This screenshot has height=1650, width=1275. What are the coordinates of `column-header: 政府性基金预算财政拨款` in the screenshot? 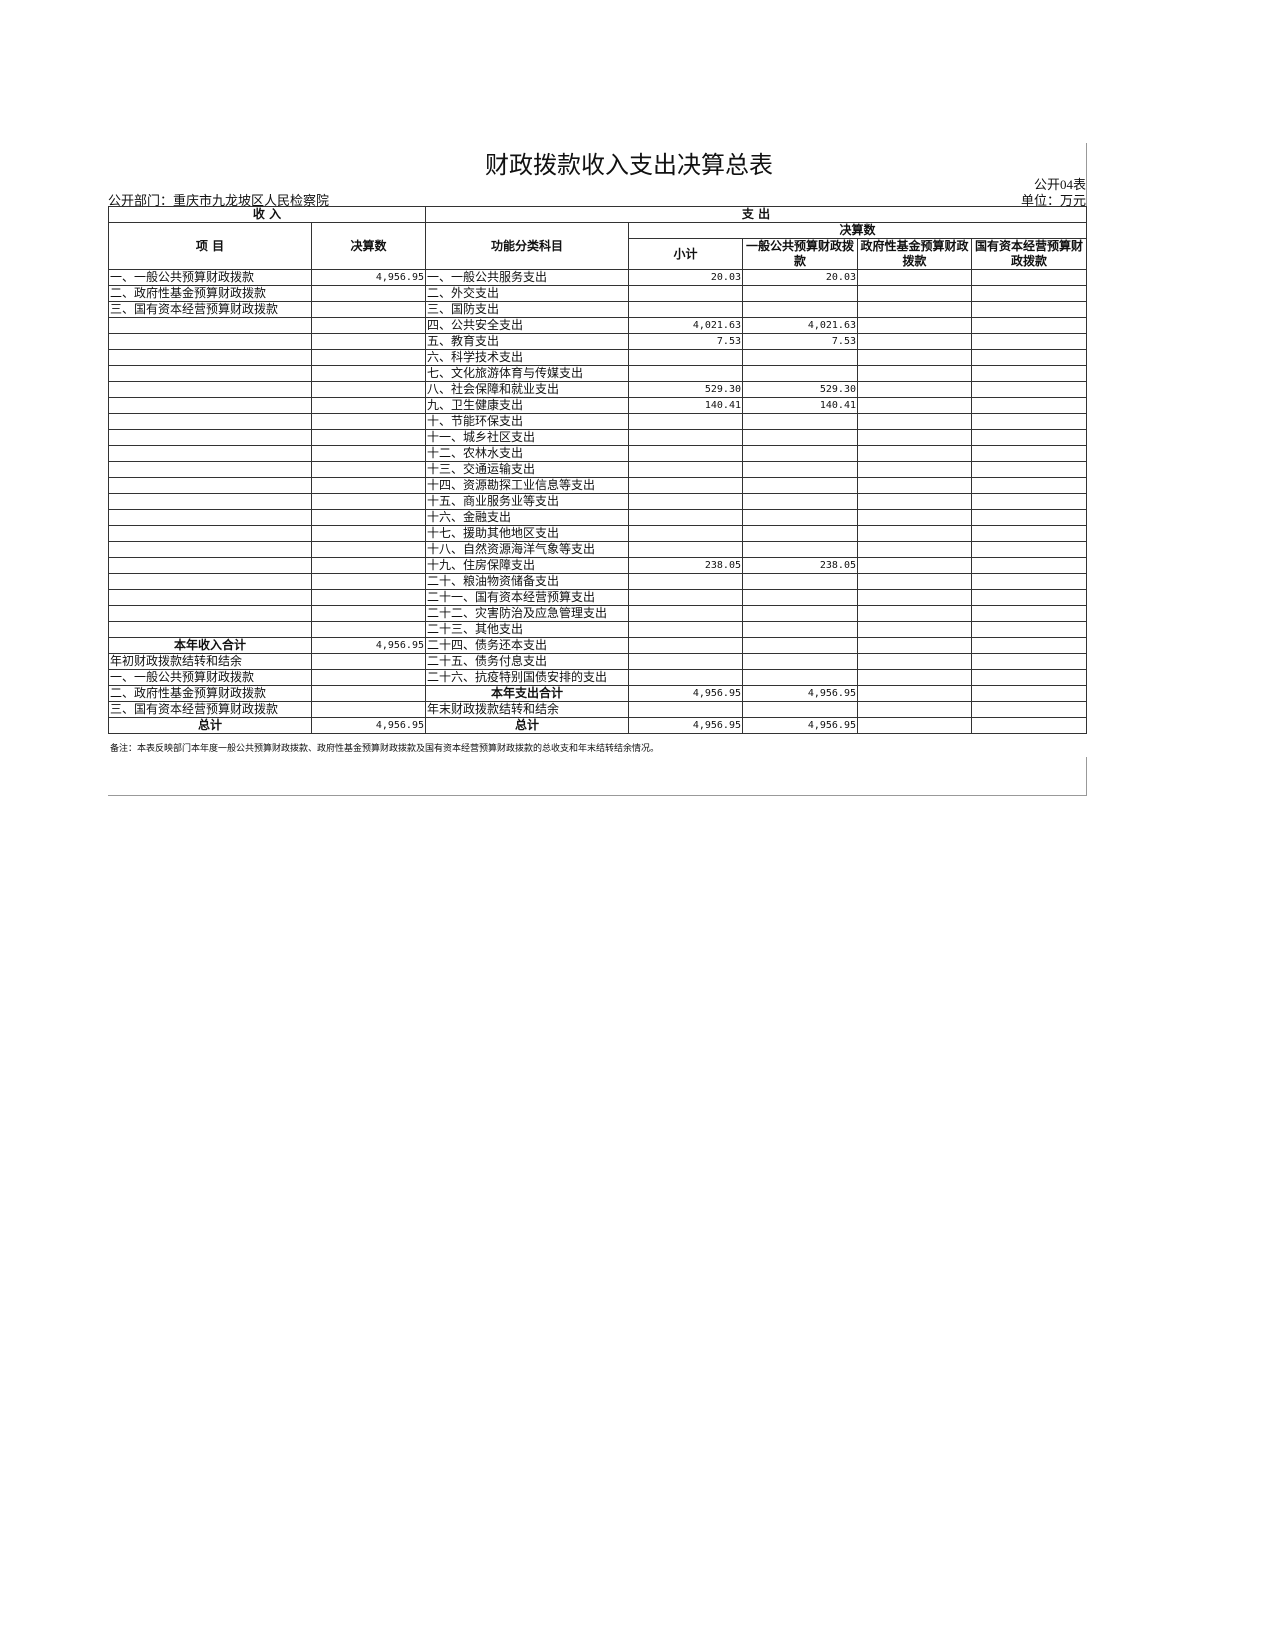 It's located at (914, 254).